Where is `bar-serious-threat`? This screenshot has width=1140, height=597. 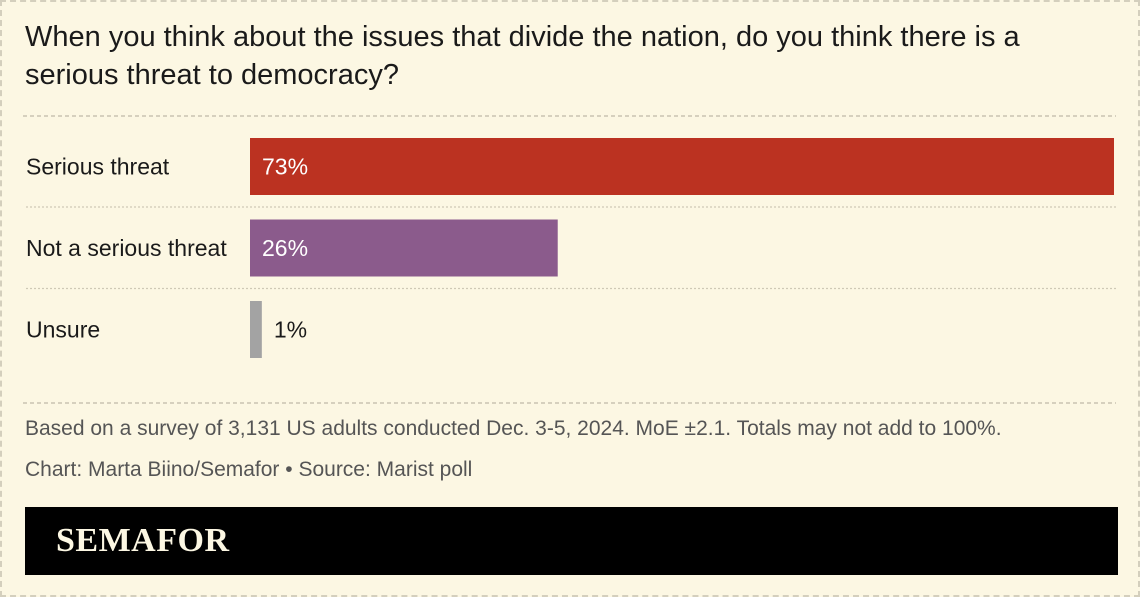
bar-serious-threat is located at coordinates (682, 166).